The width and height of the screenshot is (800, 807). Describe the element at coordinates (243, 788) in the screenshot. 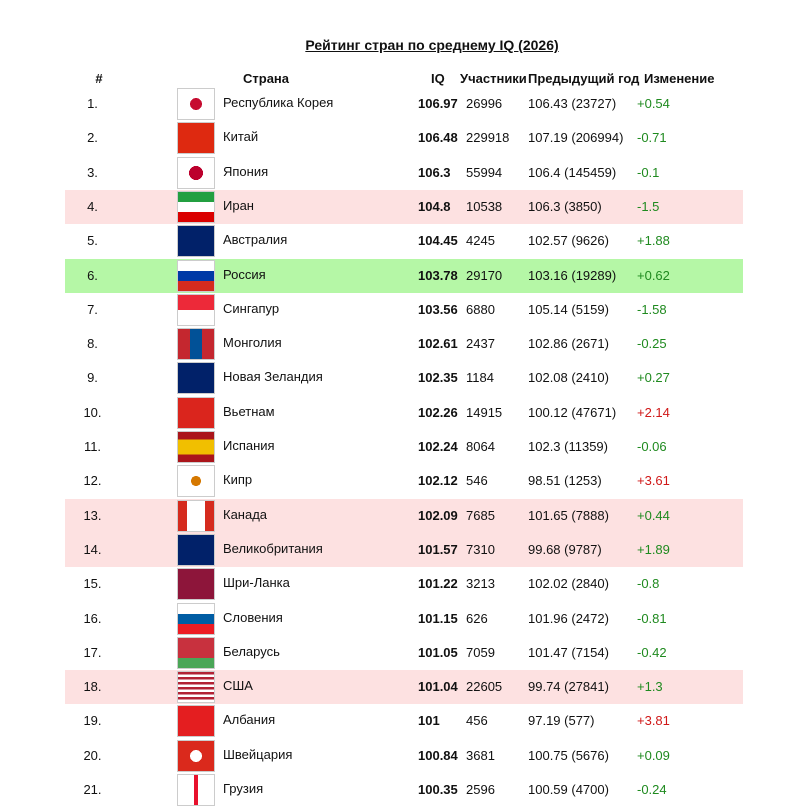

I see `country: Грузия` at that location.